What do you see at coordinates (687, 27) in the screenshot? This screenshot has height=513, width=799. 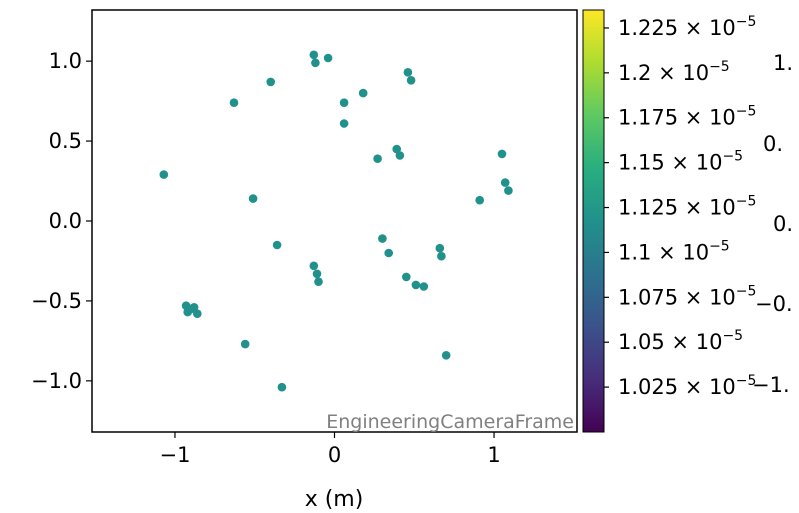 I see `colorbar-tick-label: 1.225 × 10⁻⁵` at bounding box center [687, 27].